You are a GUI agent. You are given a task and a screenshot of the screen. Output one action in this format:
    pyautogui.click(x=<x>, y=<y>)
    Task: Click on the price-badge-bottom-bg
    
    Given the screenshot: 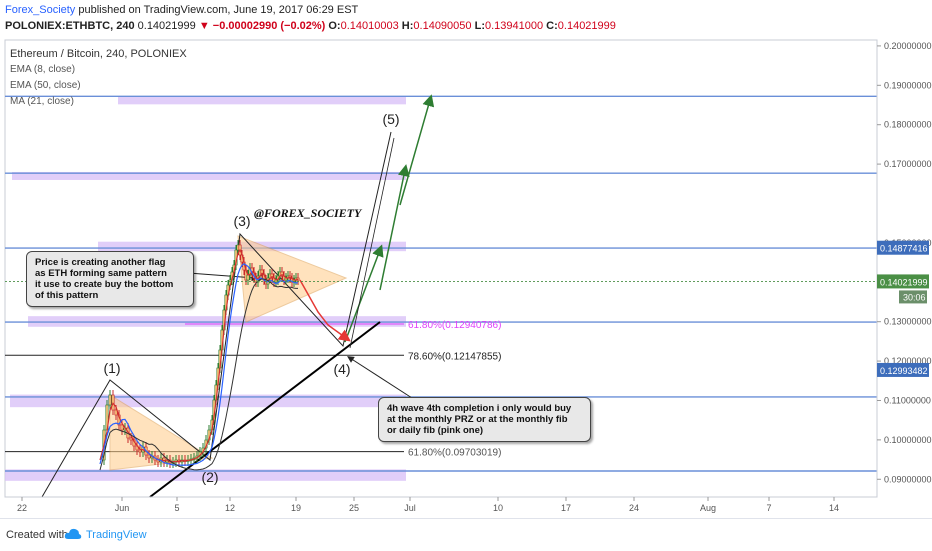 What is the action you would take?
    pyautogui.click(x=903, y=369)
    